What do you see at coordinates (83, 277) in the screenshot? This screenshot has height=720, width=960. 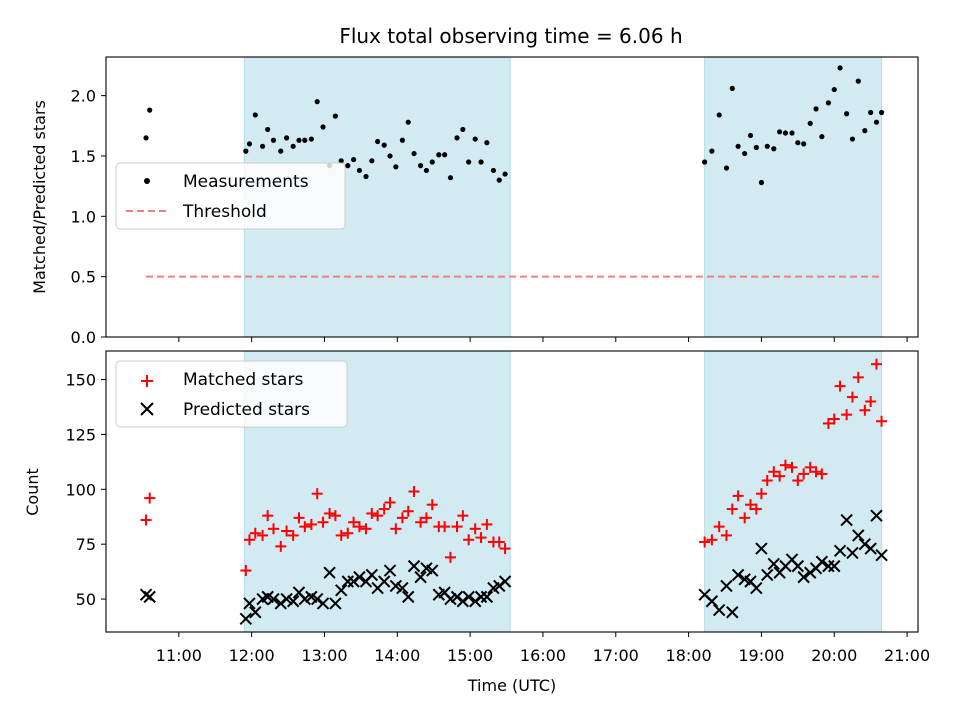 I see `top-y-tick-label: 0.5` at bounding box center [83, 277].